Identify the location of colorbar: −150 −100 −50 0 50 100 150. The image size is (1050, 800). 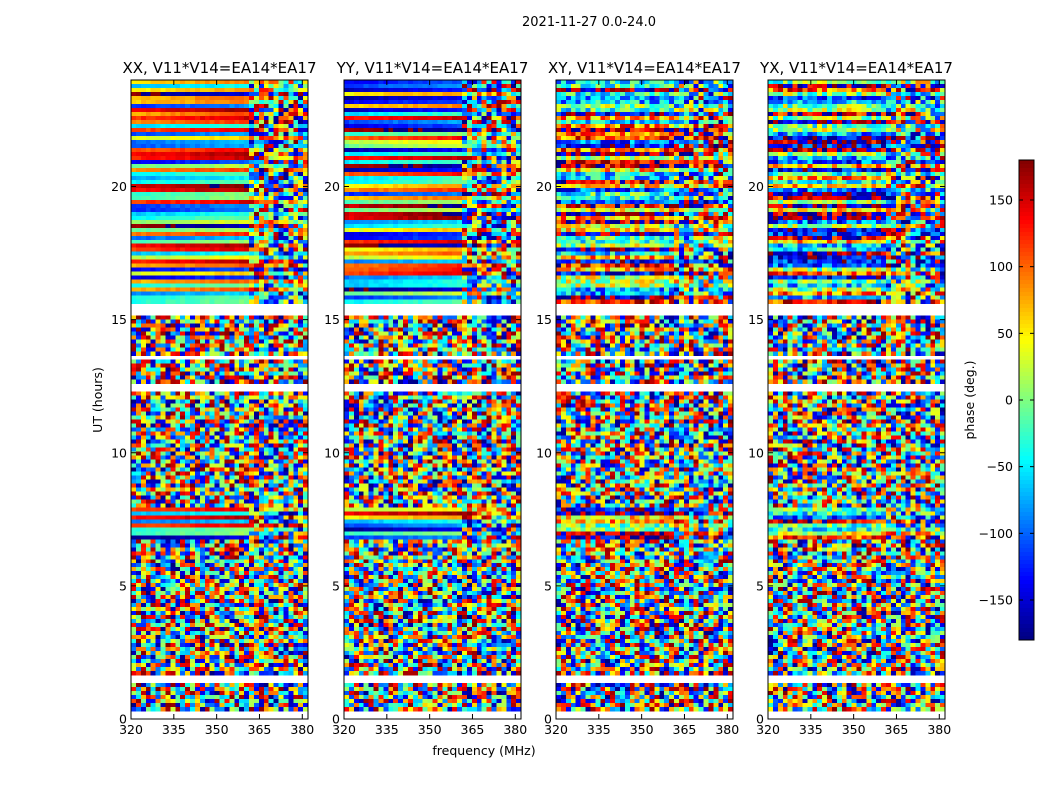
(1007, 400).